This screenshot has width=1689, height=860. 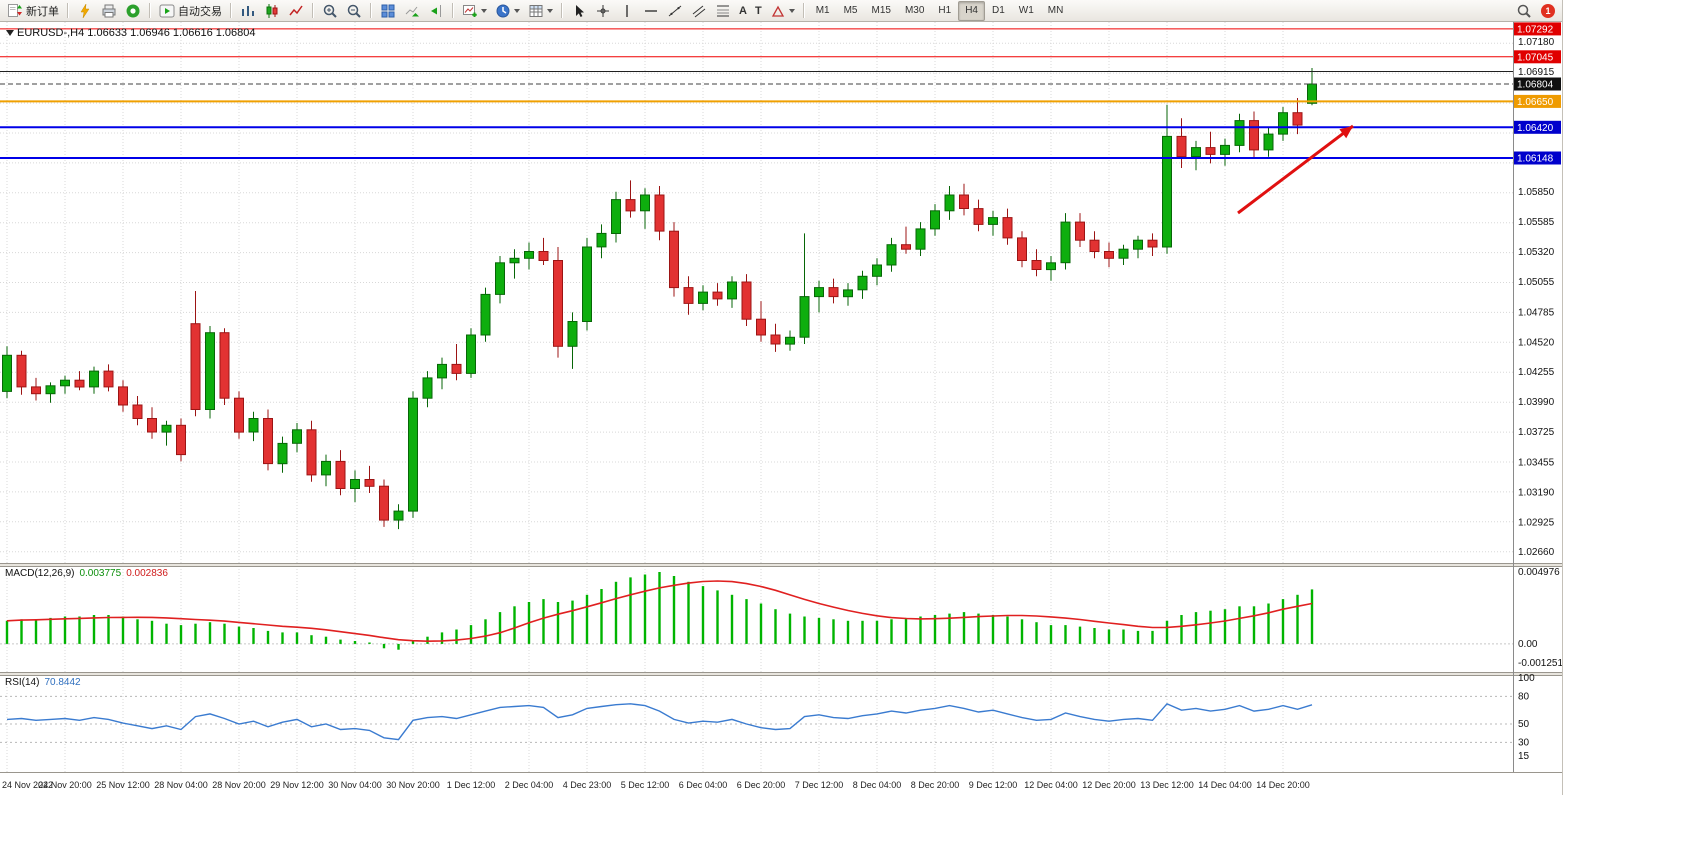 I want to click on text-label-glyph: T, so click(x=758, y=10).